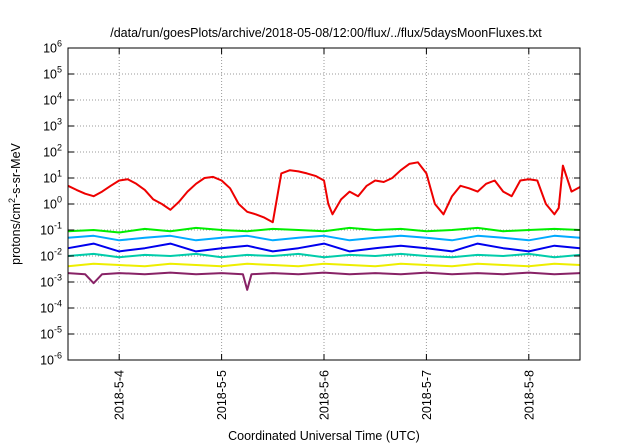 This screenshot has width=640, height=448. What do you see at coordinates (16, 170) in the screenshot?
I see `y-axis-label-rest: -s-sr-MeV` at bounding box center [16, 170].